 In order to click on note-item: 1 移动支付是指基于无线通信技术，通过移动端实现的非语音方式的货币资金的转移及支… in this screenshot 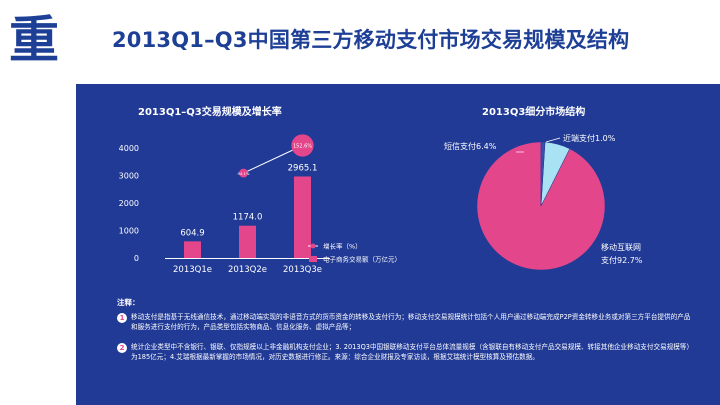, I will do `click(407, 324)`.